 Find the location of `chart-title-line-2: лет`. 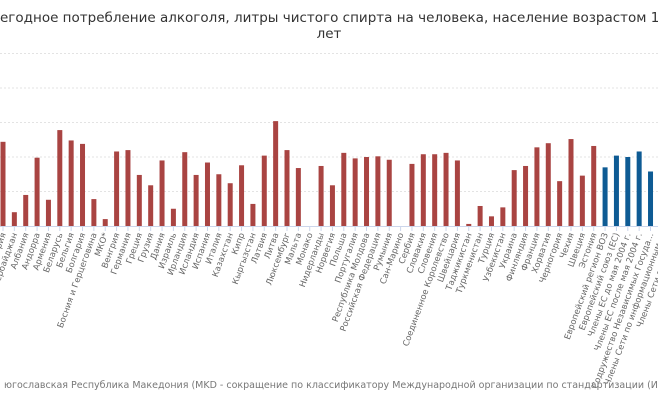

chart-title-line-2: лет is located at coordinates (329, 34).